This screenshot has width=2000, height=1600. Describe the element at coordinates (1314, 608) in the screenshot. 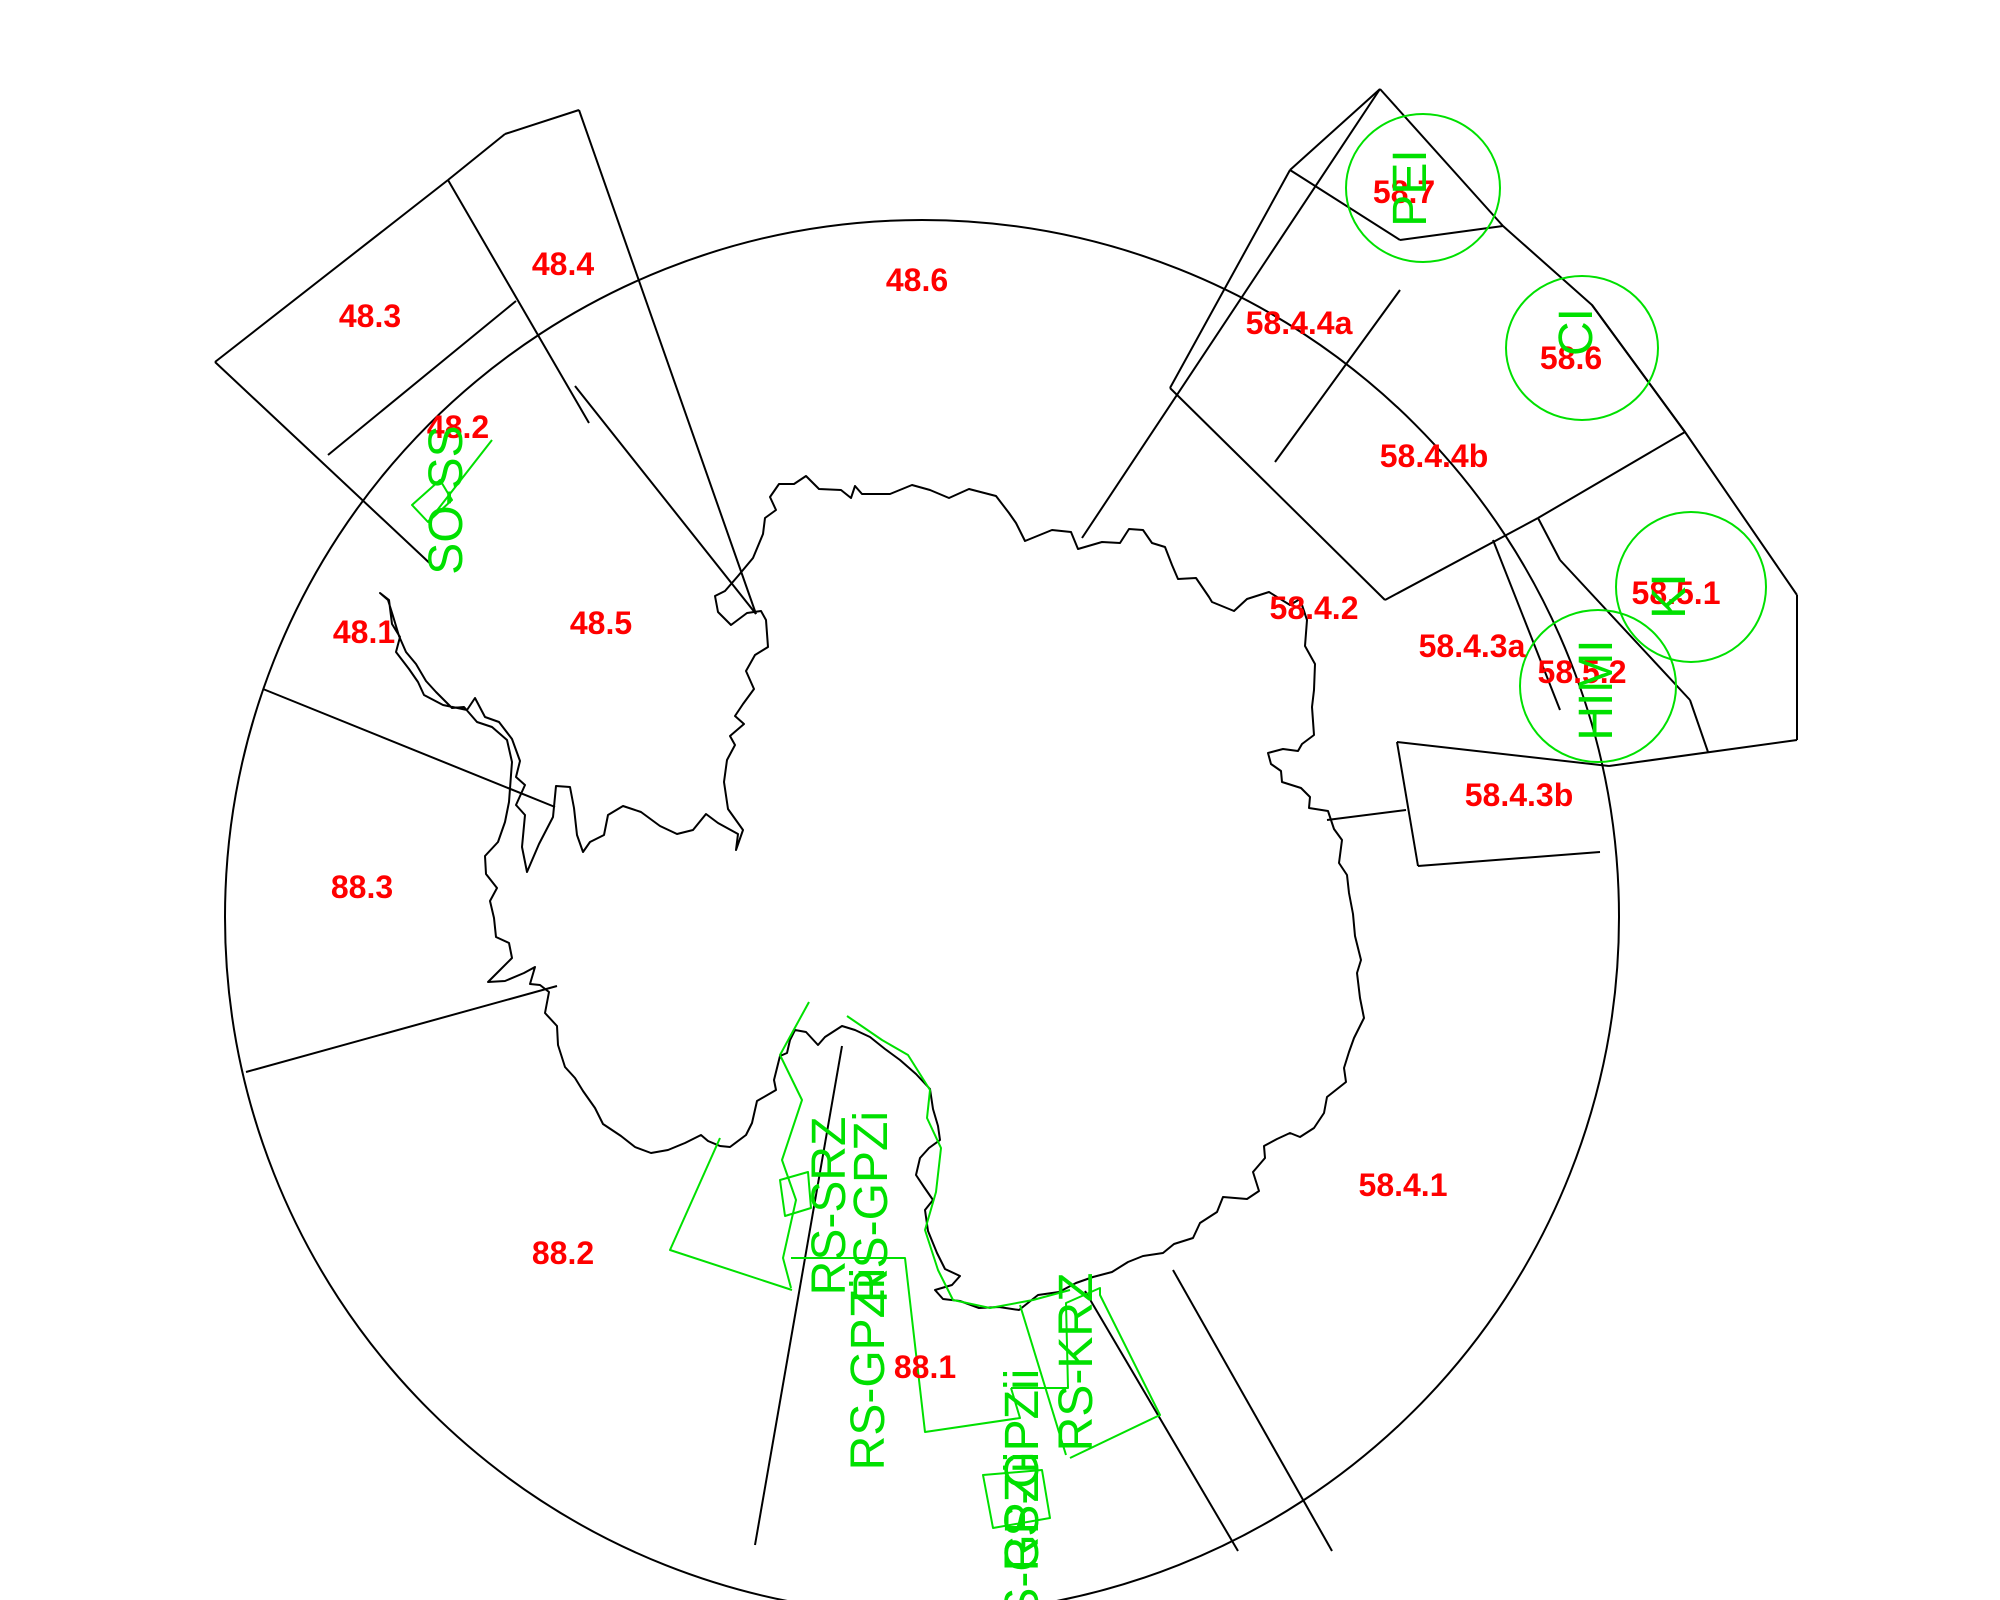

I see `area-label: 58.4.2` at that location.